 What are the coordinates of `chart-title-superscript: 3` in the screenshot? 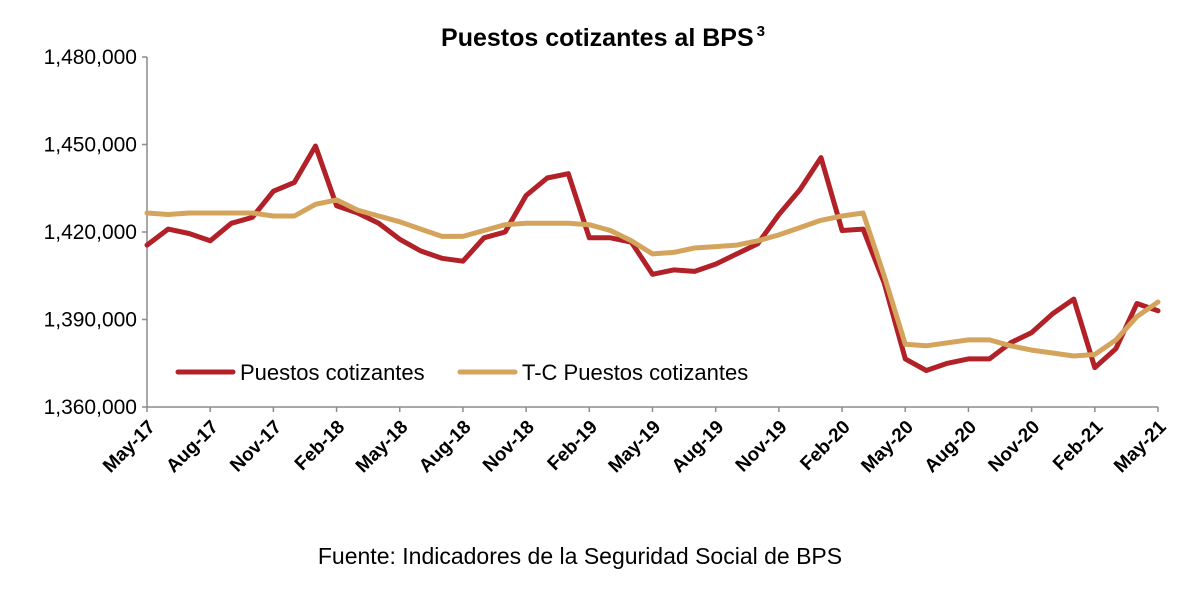 It's located at (761, 31).